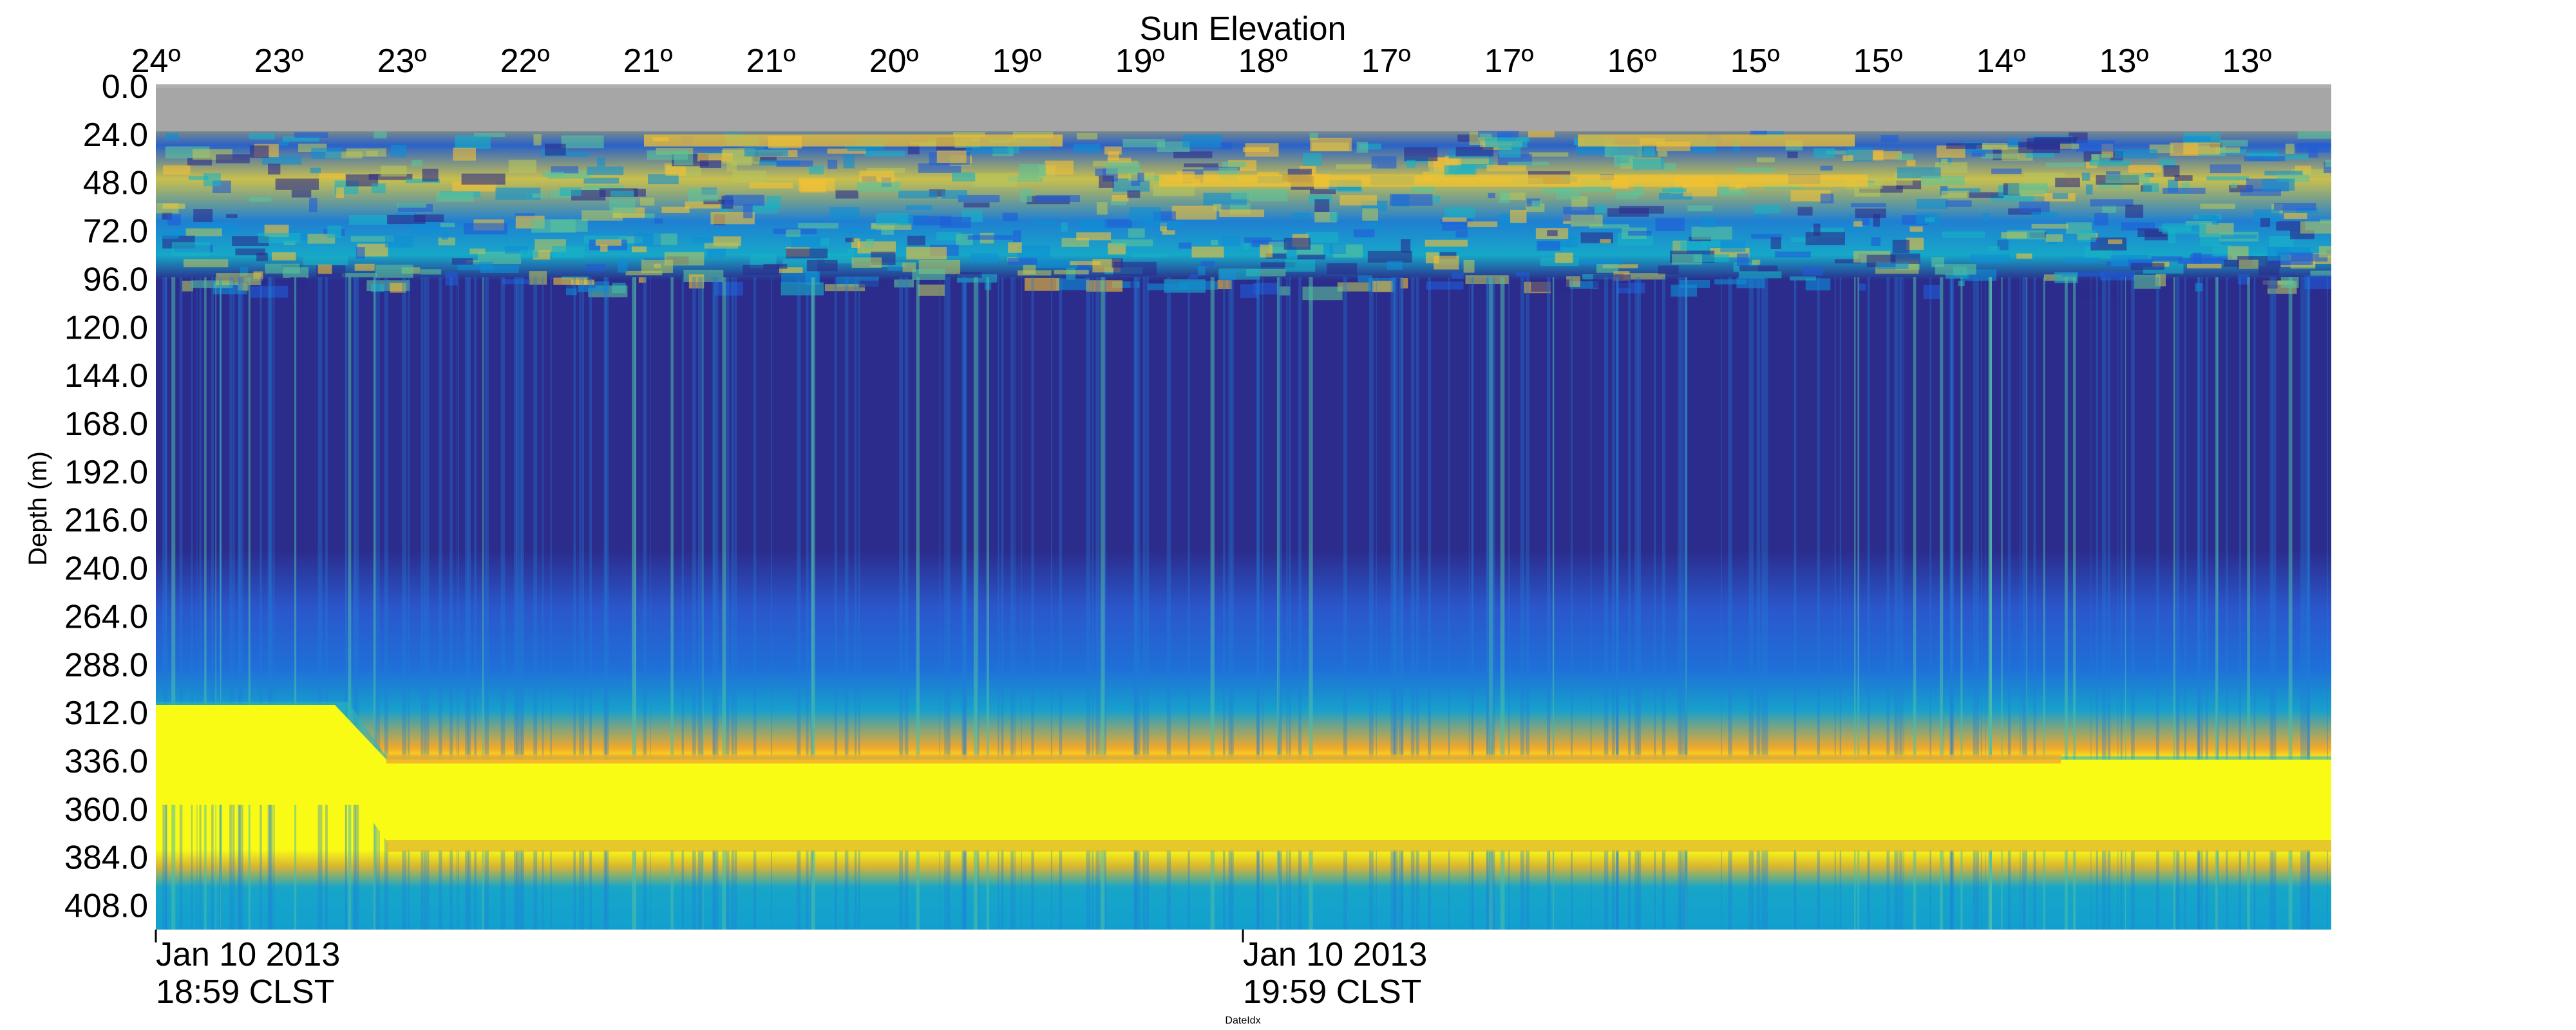  What do you see at coordinates (106, 906) in the screenshot?
I see `depth-tick-label: 408.0` at bounding box center [106, 906].